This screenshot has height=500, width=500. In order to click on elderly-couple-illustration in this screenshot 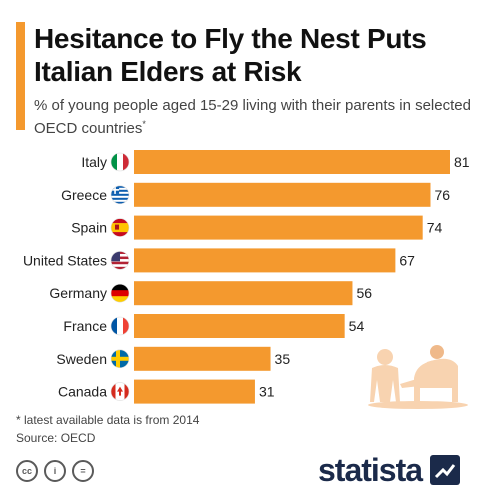, I will do `click(418, 377)`.